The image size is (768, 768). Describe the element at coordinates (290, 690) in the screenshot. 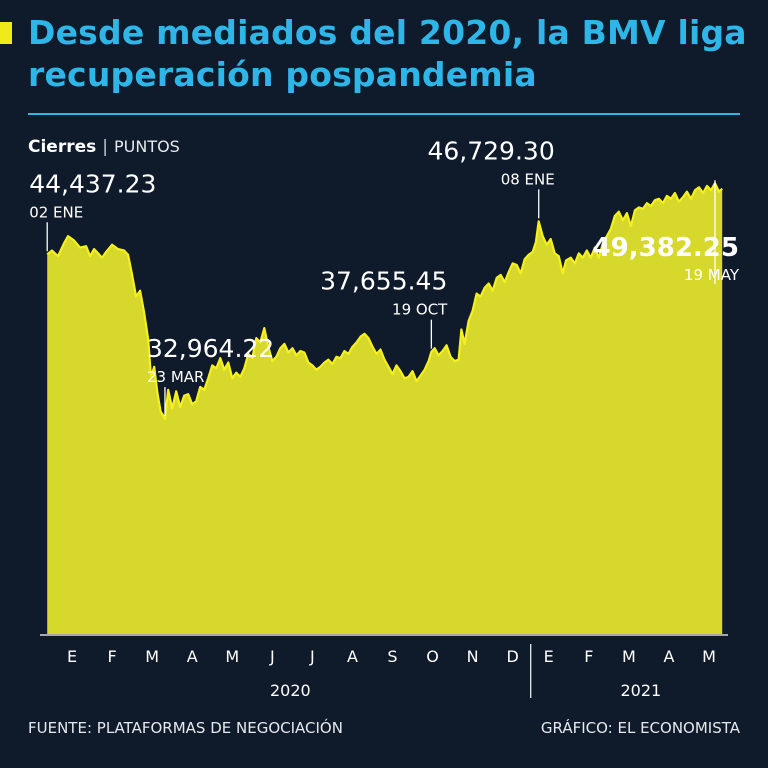

I see `year-label: 2020` at that location.